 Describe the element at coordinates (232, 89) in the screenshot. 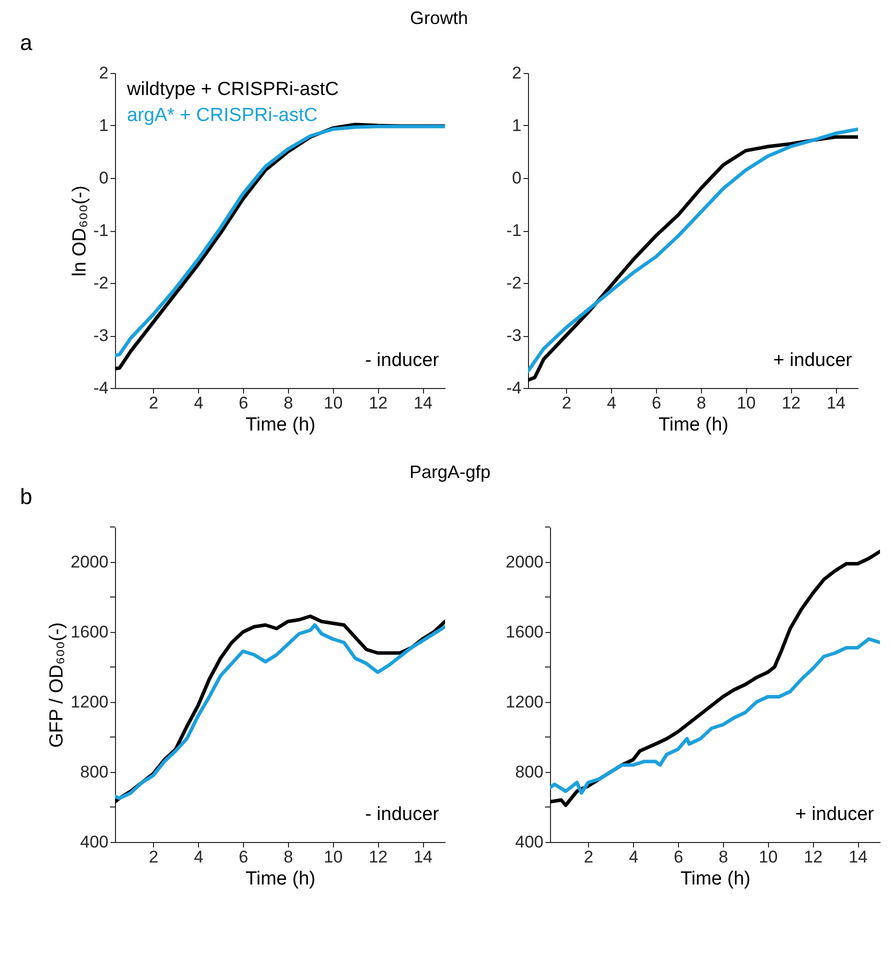

I see `series-label: wildtype + CRISPRi-astC` at that location.